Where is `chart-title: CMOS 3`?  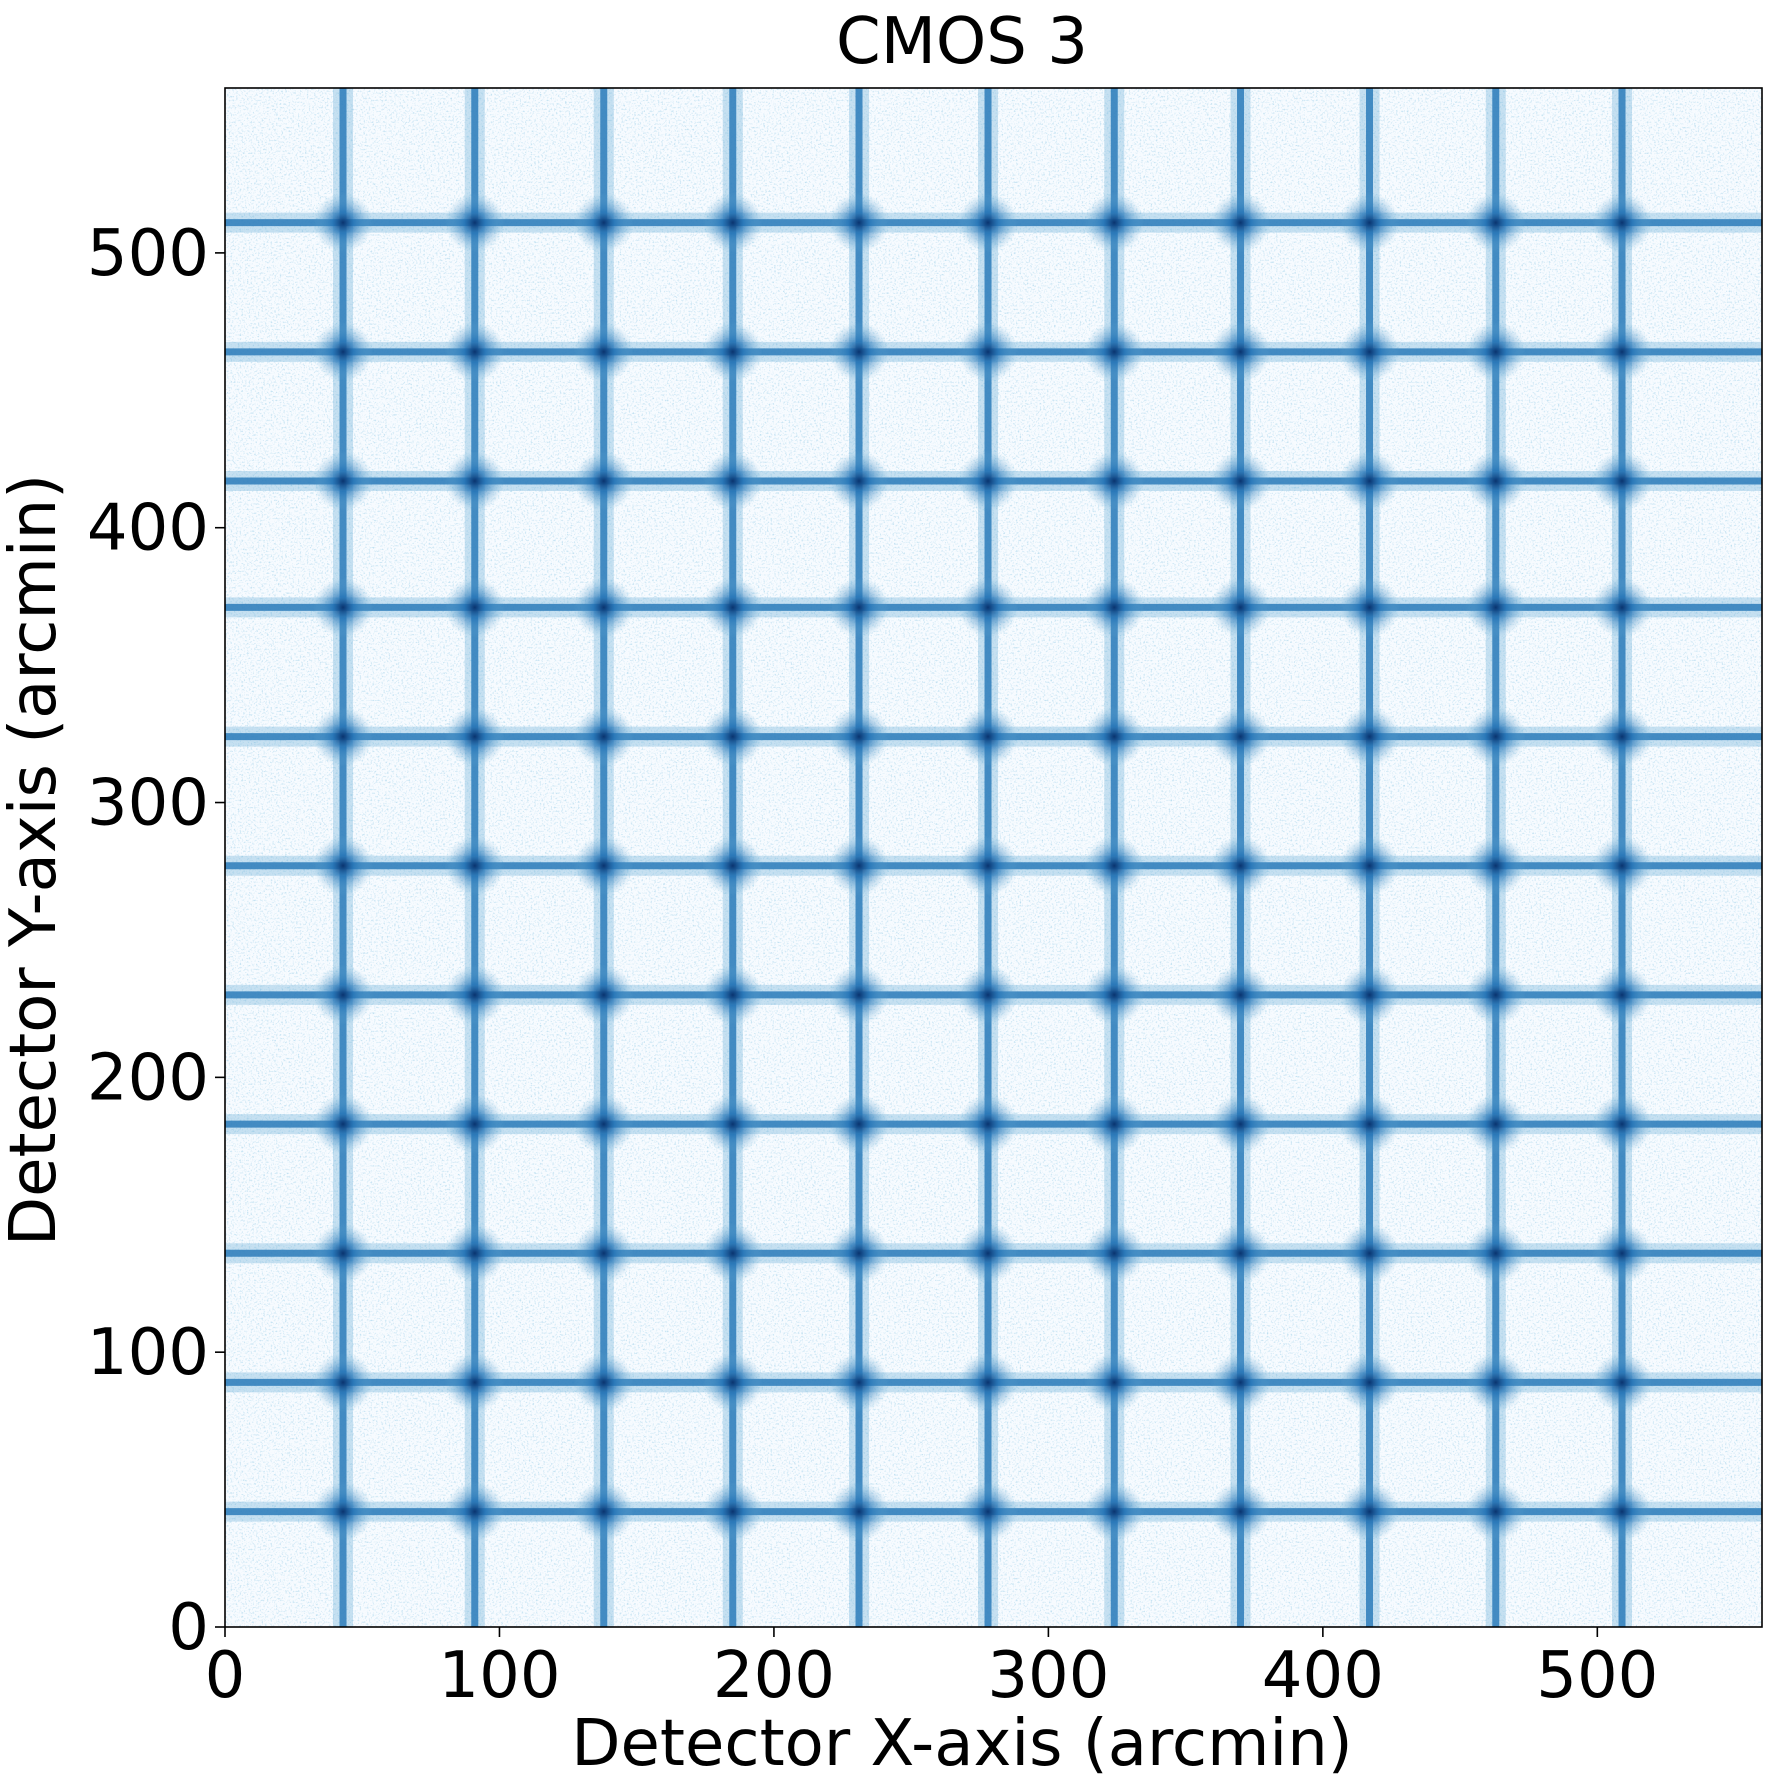 chart-title: CMOS 3 is located at coordinates (962, 42).